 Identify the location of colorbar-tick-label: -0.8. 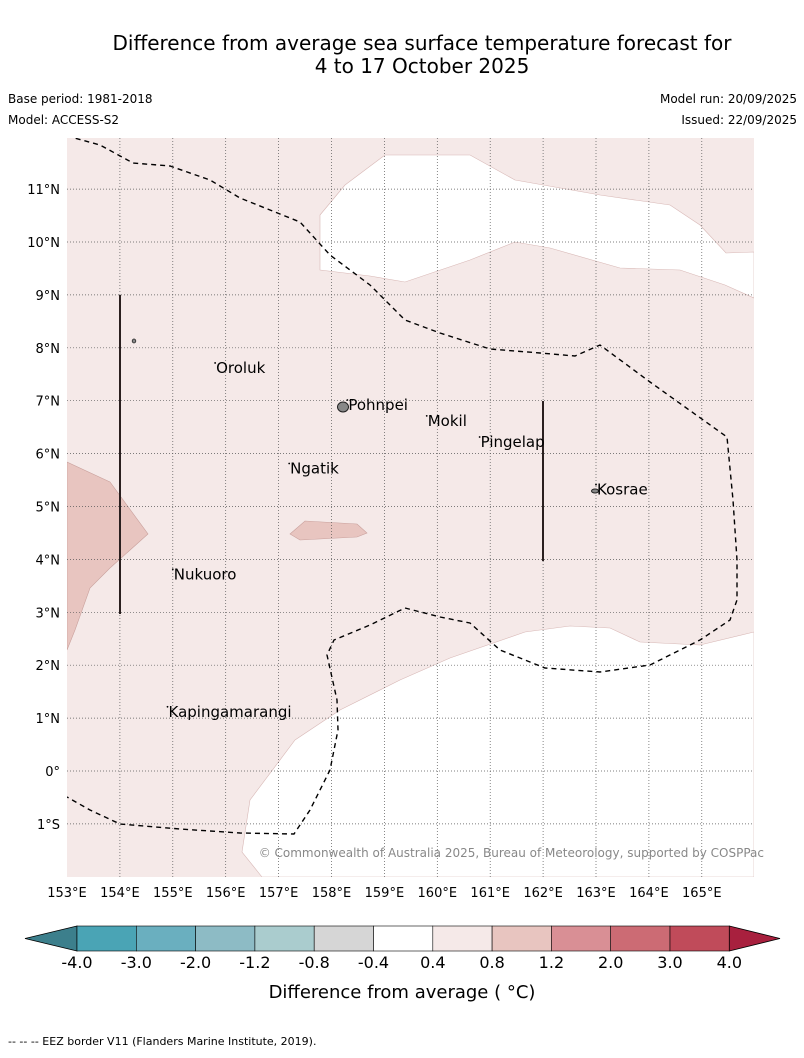
(314, 962).